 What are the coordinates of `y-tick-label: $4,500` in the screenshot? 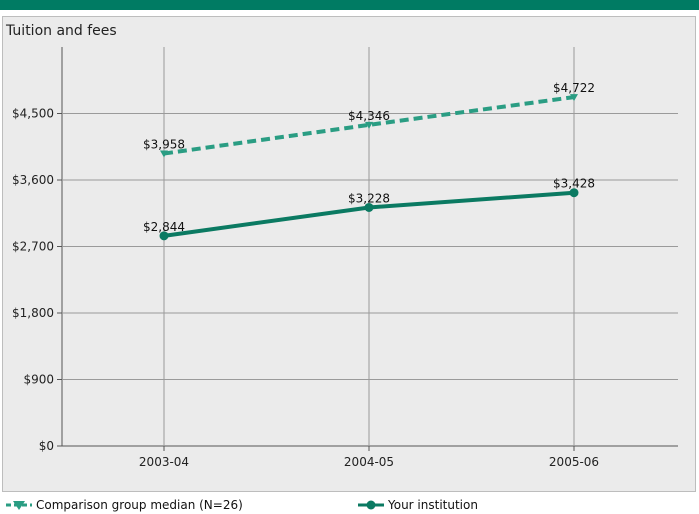 It's located at (33, 114).